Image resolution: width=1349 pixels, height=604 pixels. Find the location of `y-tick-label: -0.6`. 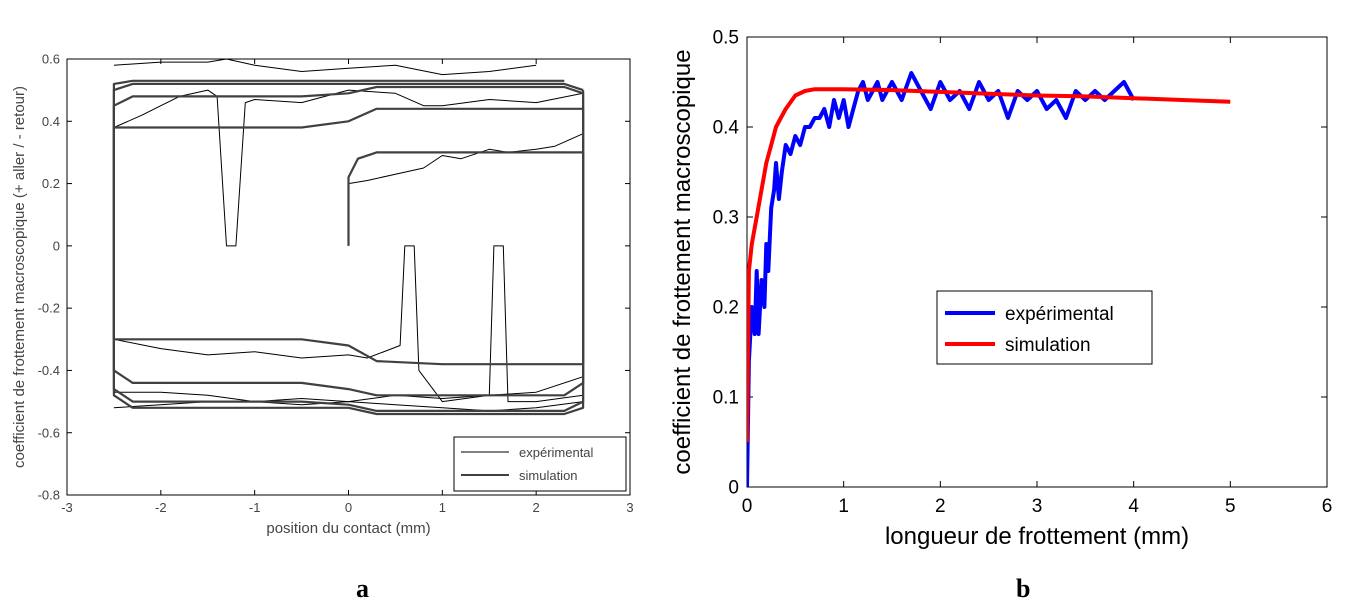

y-tick-label: -0.6 is located at coordinates (49, 432).